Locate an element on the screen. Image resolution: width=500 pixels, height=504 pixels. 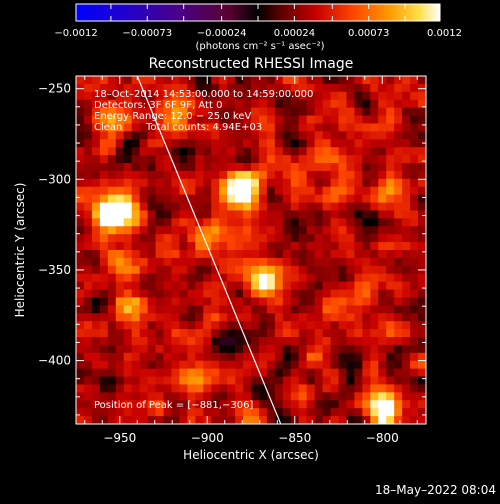
colorbar-tick-label: −0.00024 is located at coordinates (222, 33).